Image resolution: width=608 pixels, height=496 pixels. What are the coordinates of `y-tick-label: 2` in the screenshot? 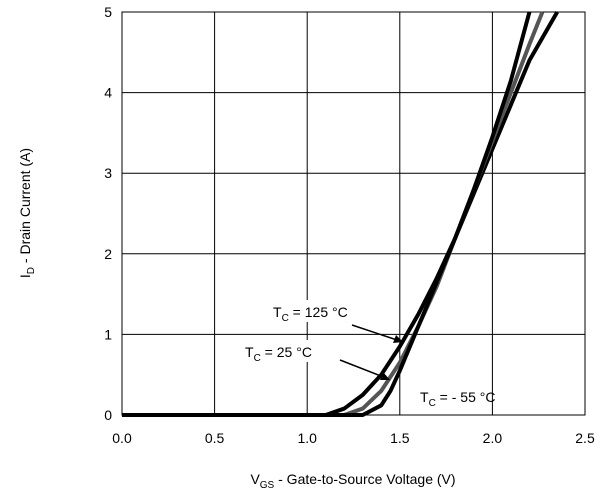 It's located at (108, 254).